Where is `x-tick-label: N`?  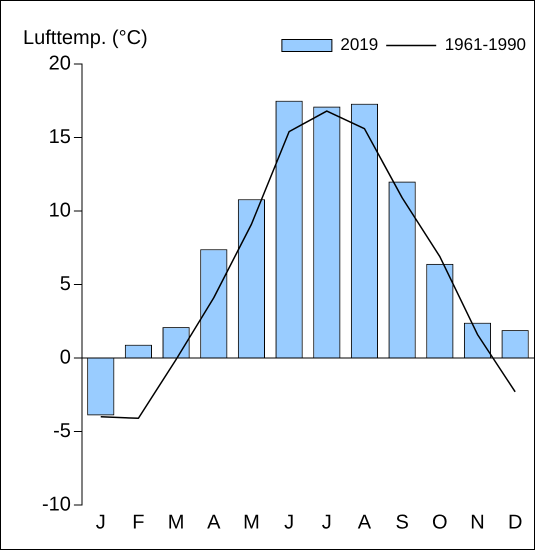 x-tick-label: N is located at coordinates (477, 523).